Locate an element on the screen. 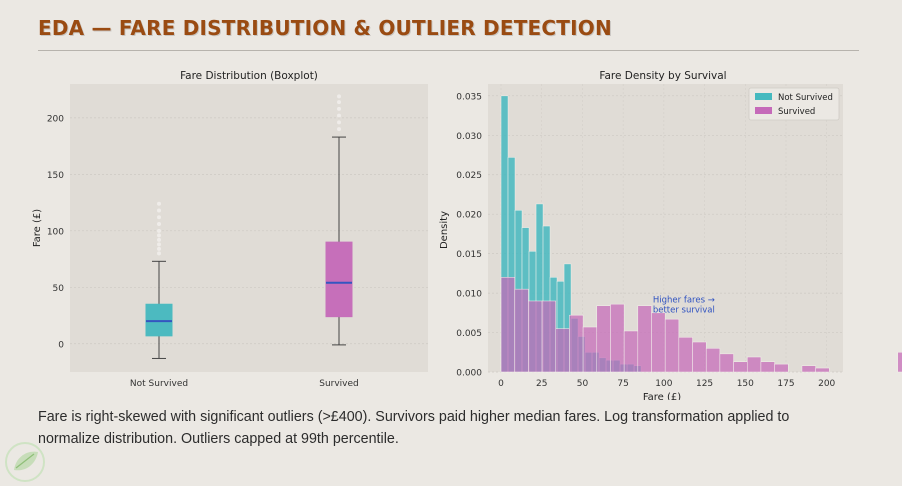 The image size is (902, 486). title-divider is located at coordinates (448, 50).